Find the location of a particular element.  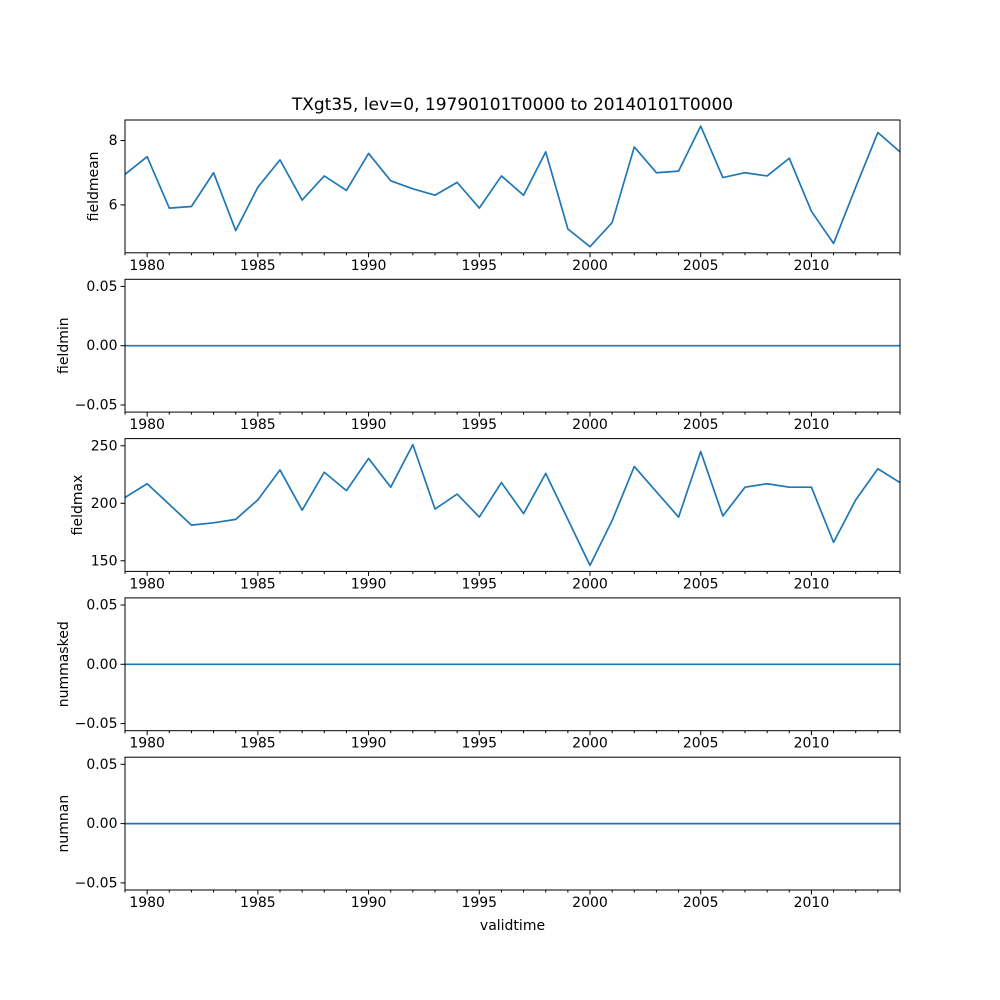

plot-frame-numnan is located at coordinates (512, 823).